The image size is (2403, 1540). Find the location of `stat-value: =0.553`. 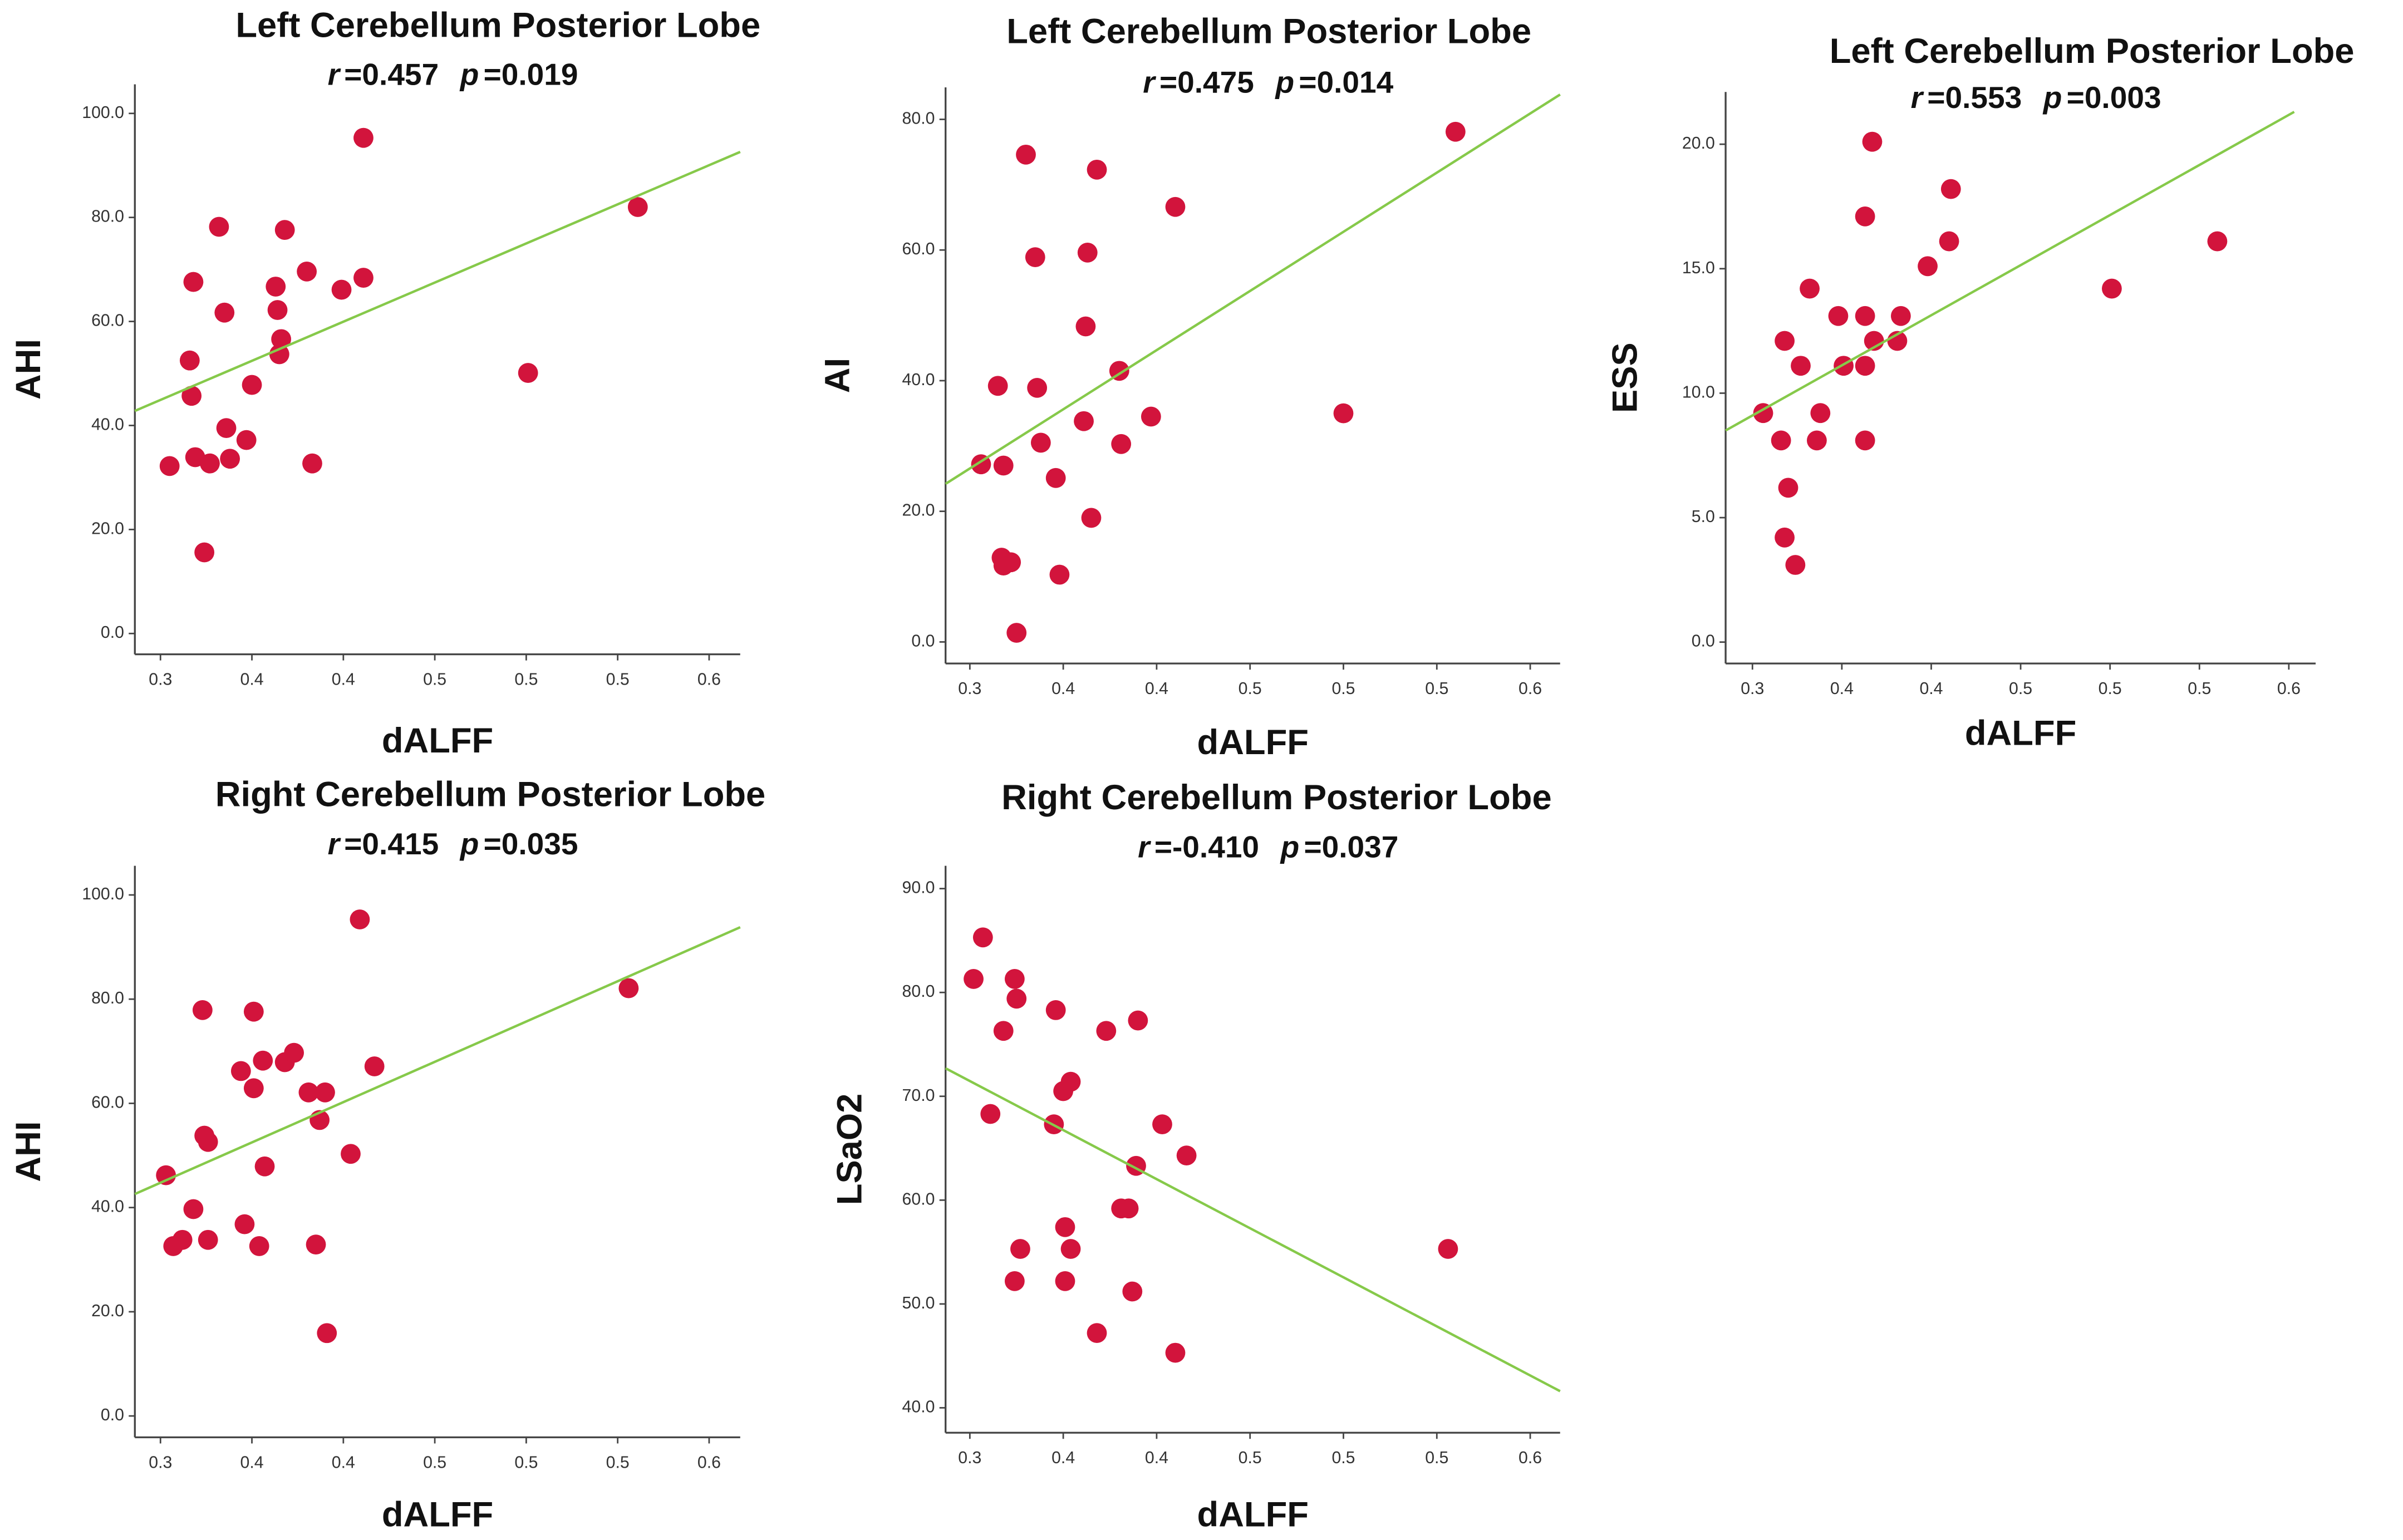

stat-value: =0.553 is located at coordinates (1974, 97).